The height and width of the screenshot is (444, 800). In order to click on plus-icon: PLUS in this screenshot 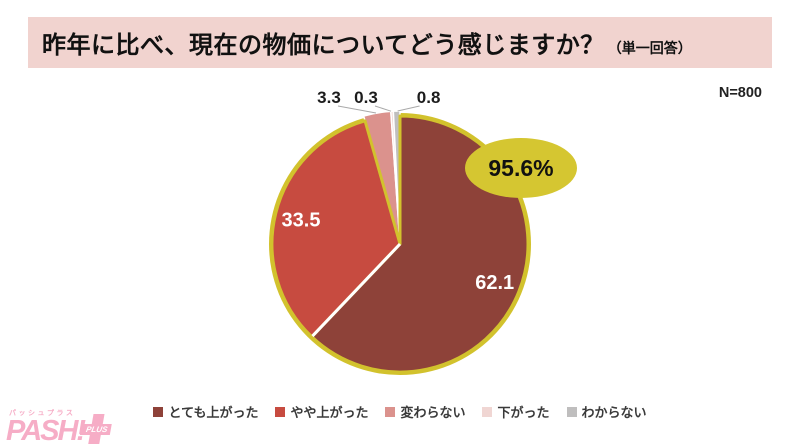, I will do `click(94, 429)`.